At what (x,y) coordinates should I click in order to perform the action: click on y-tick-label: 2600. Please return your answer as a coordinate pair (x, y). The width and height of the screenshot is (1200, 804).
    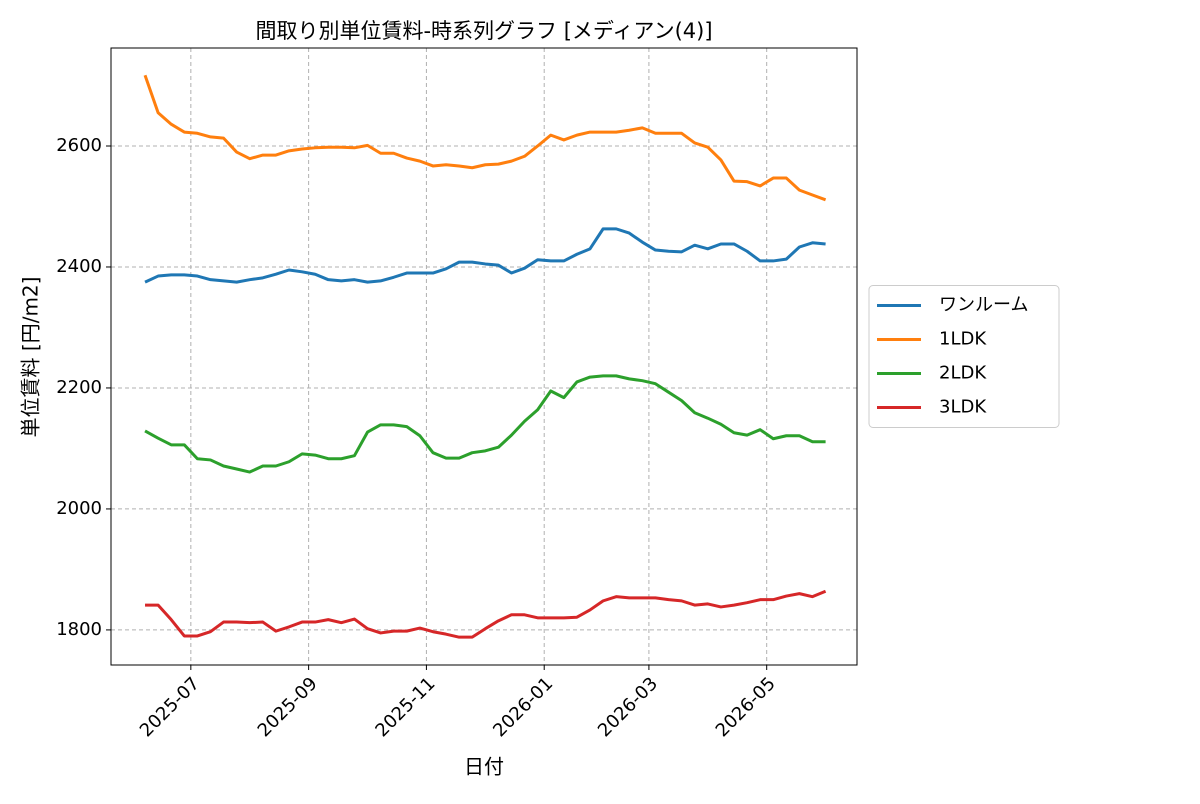
    Looking at the image, I should click on (79, 145).